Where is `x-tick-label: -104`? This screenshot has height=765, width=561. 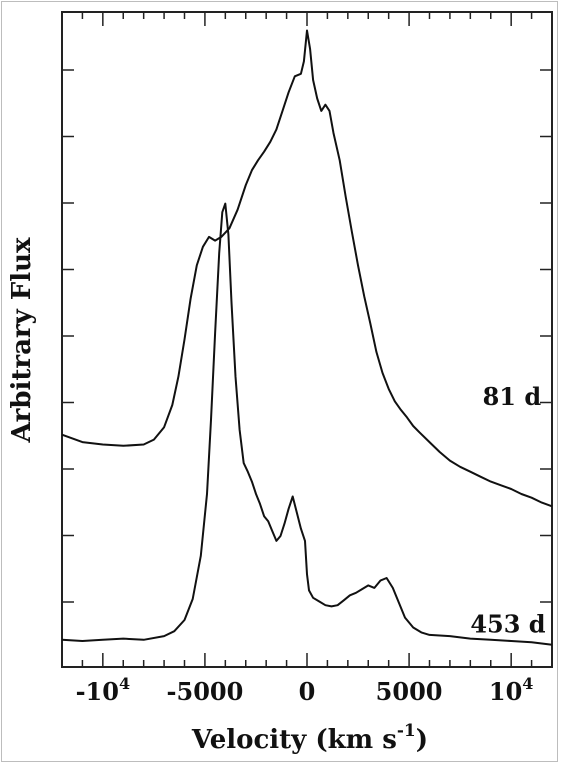 x-tick-label: -104 is located at coordinates (103, 690).